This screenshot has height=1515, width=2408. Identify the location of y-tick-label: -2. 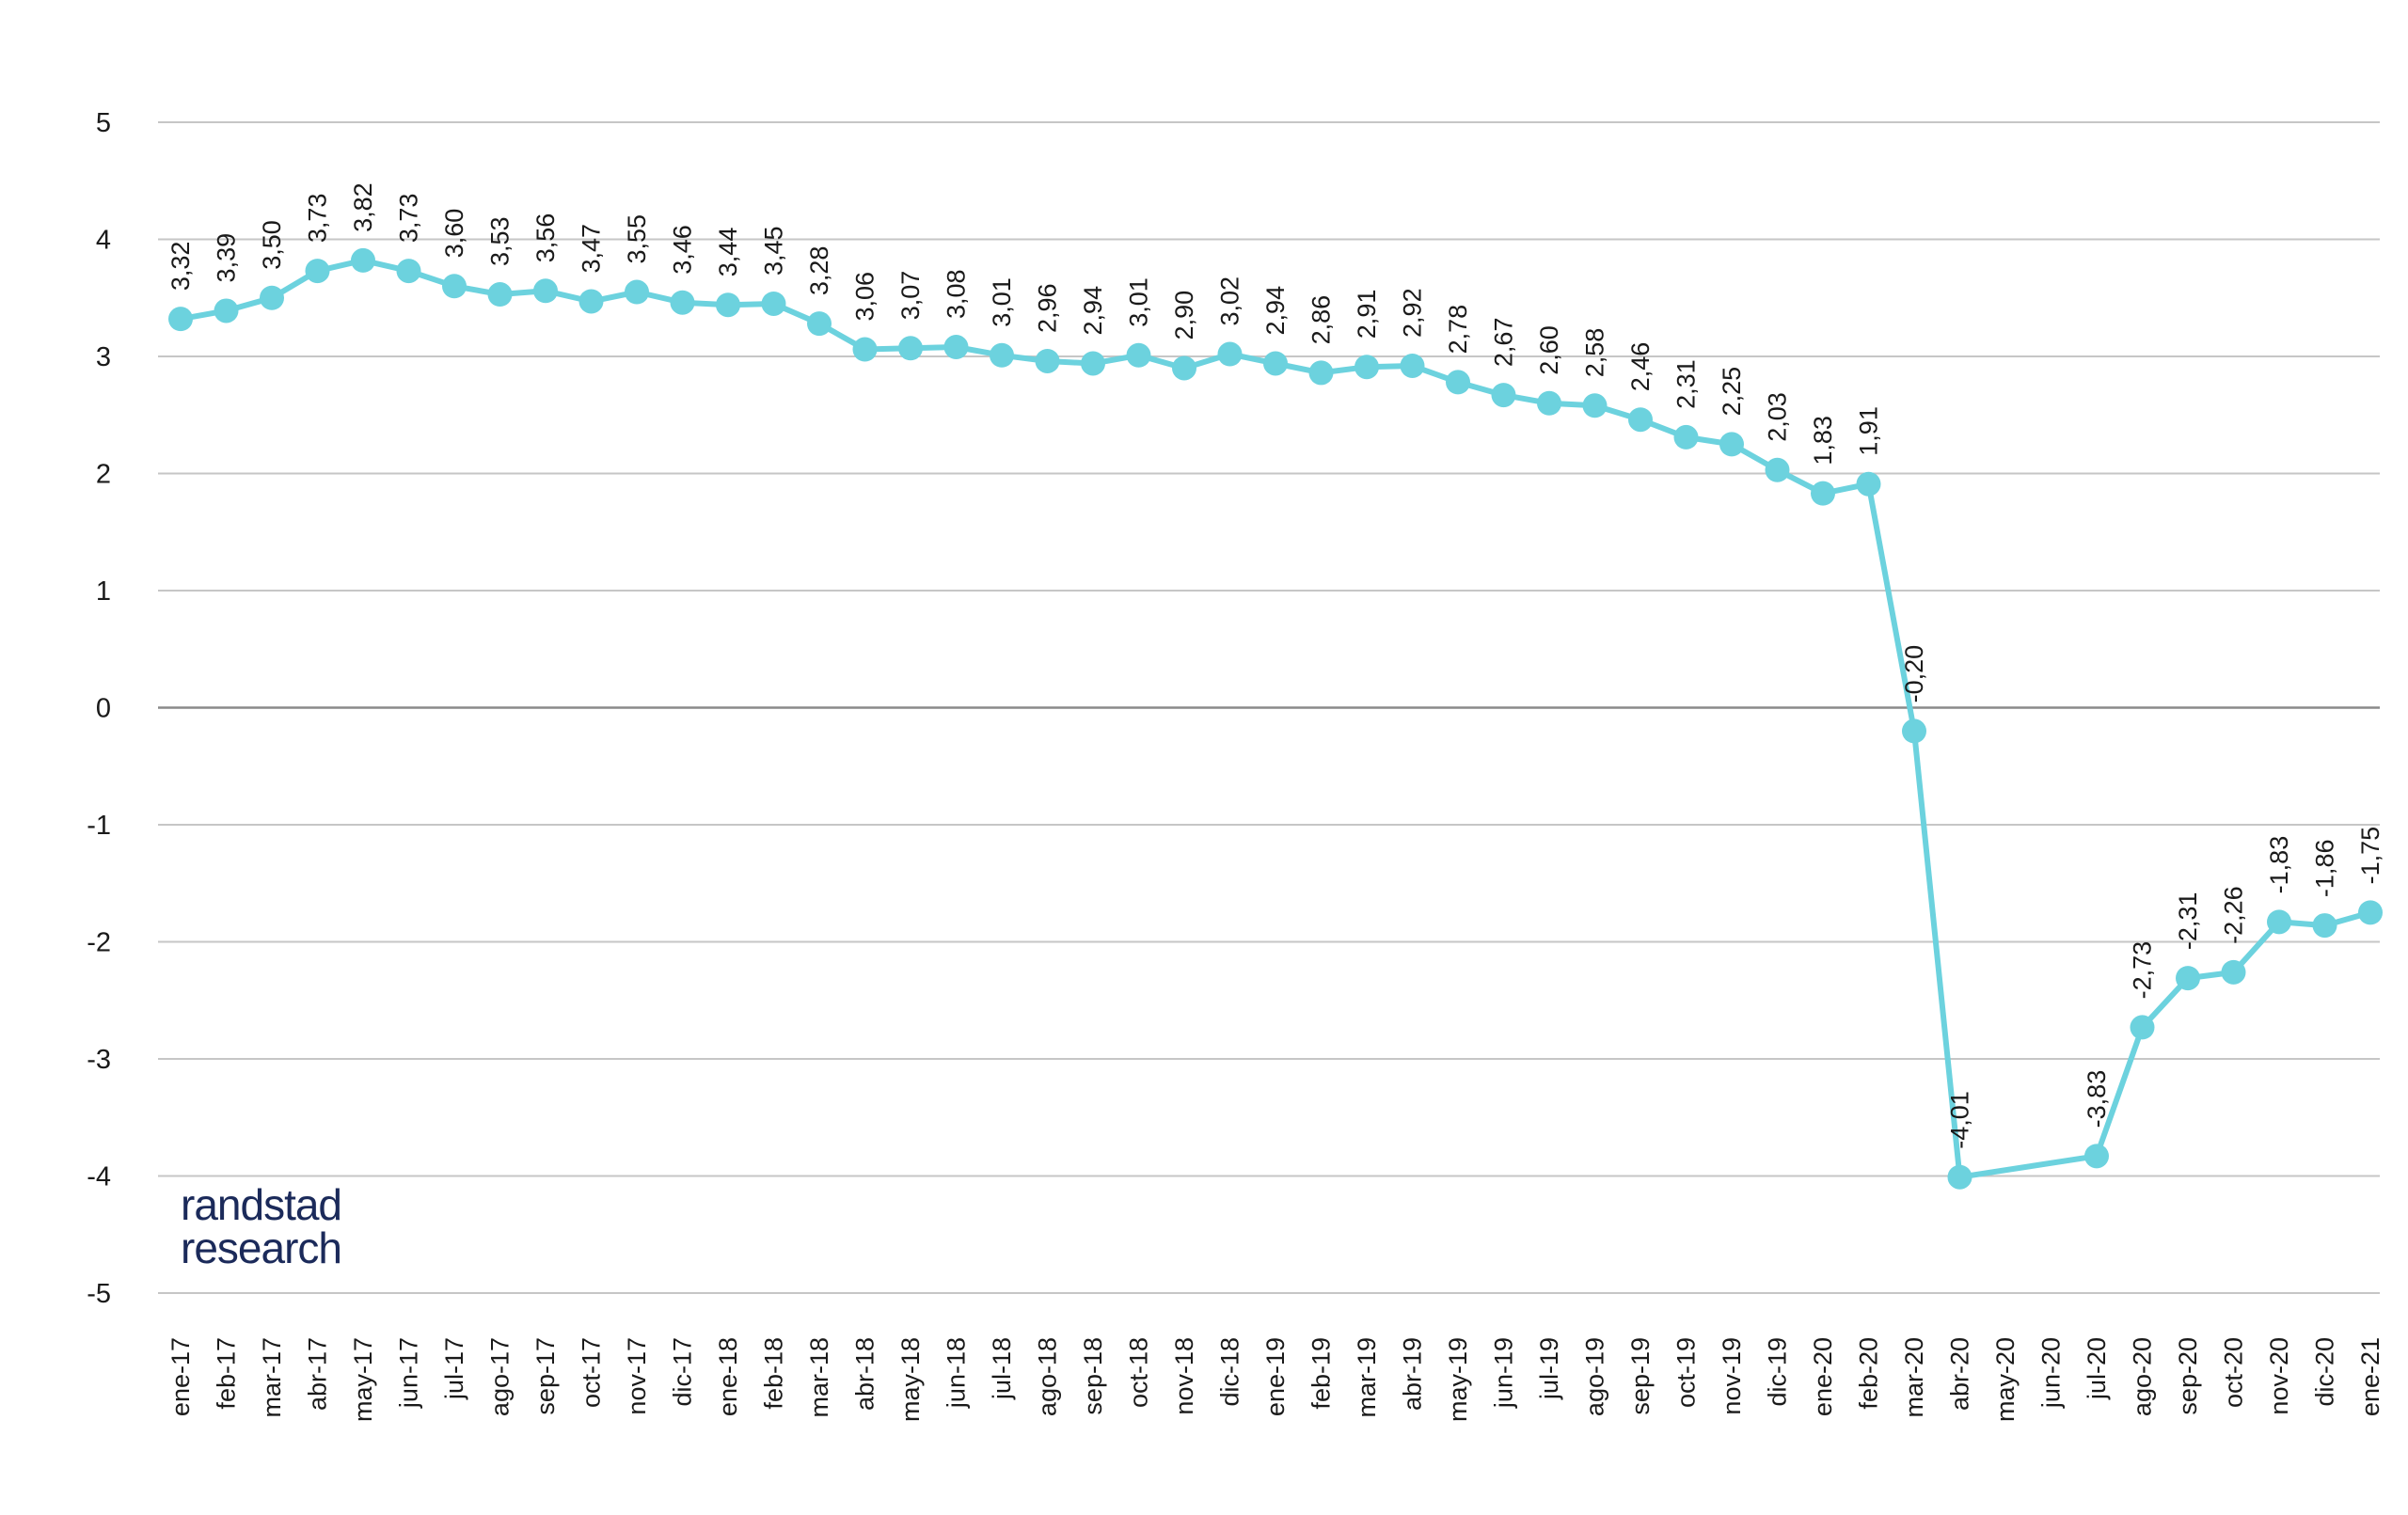
(99, 943).